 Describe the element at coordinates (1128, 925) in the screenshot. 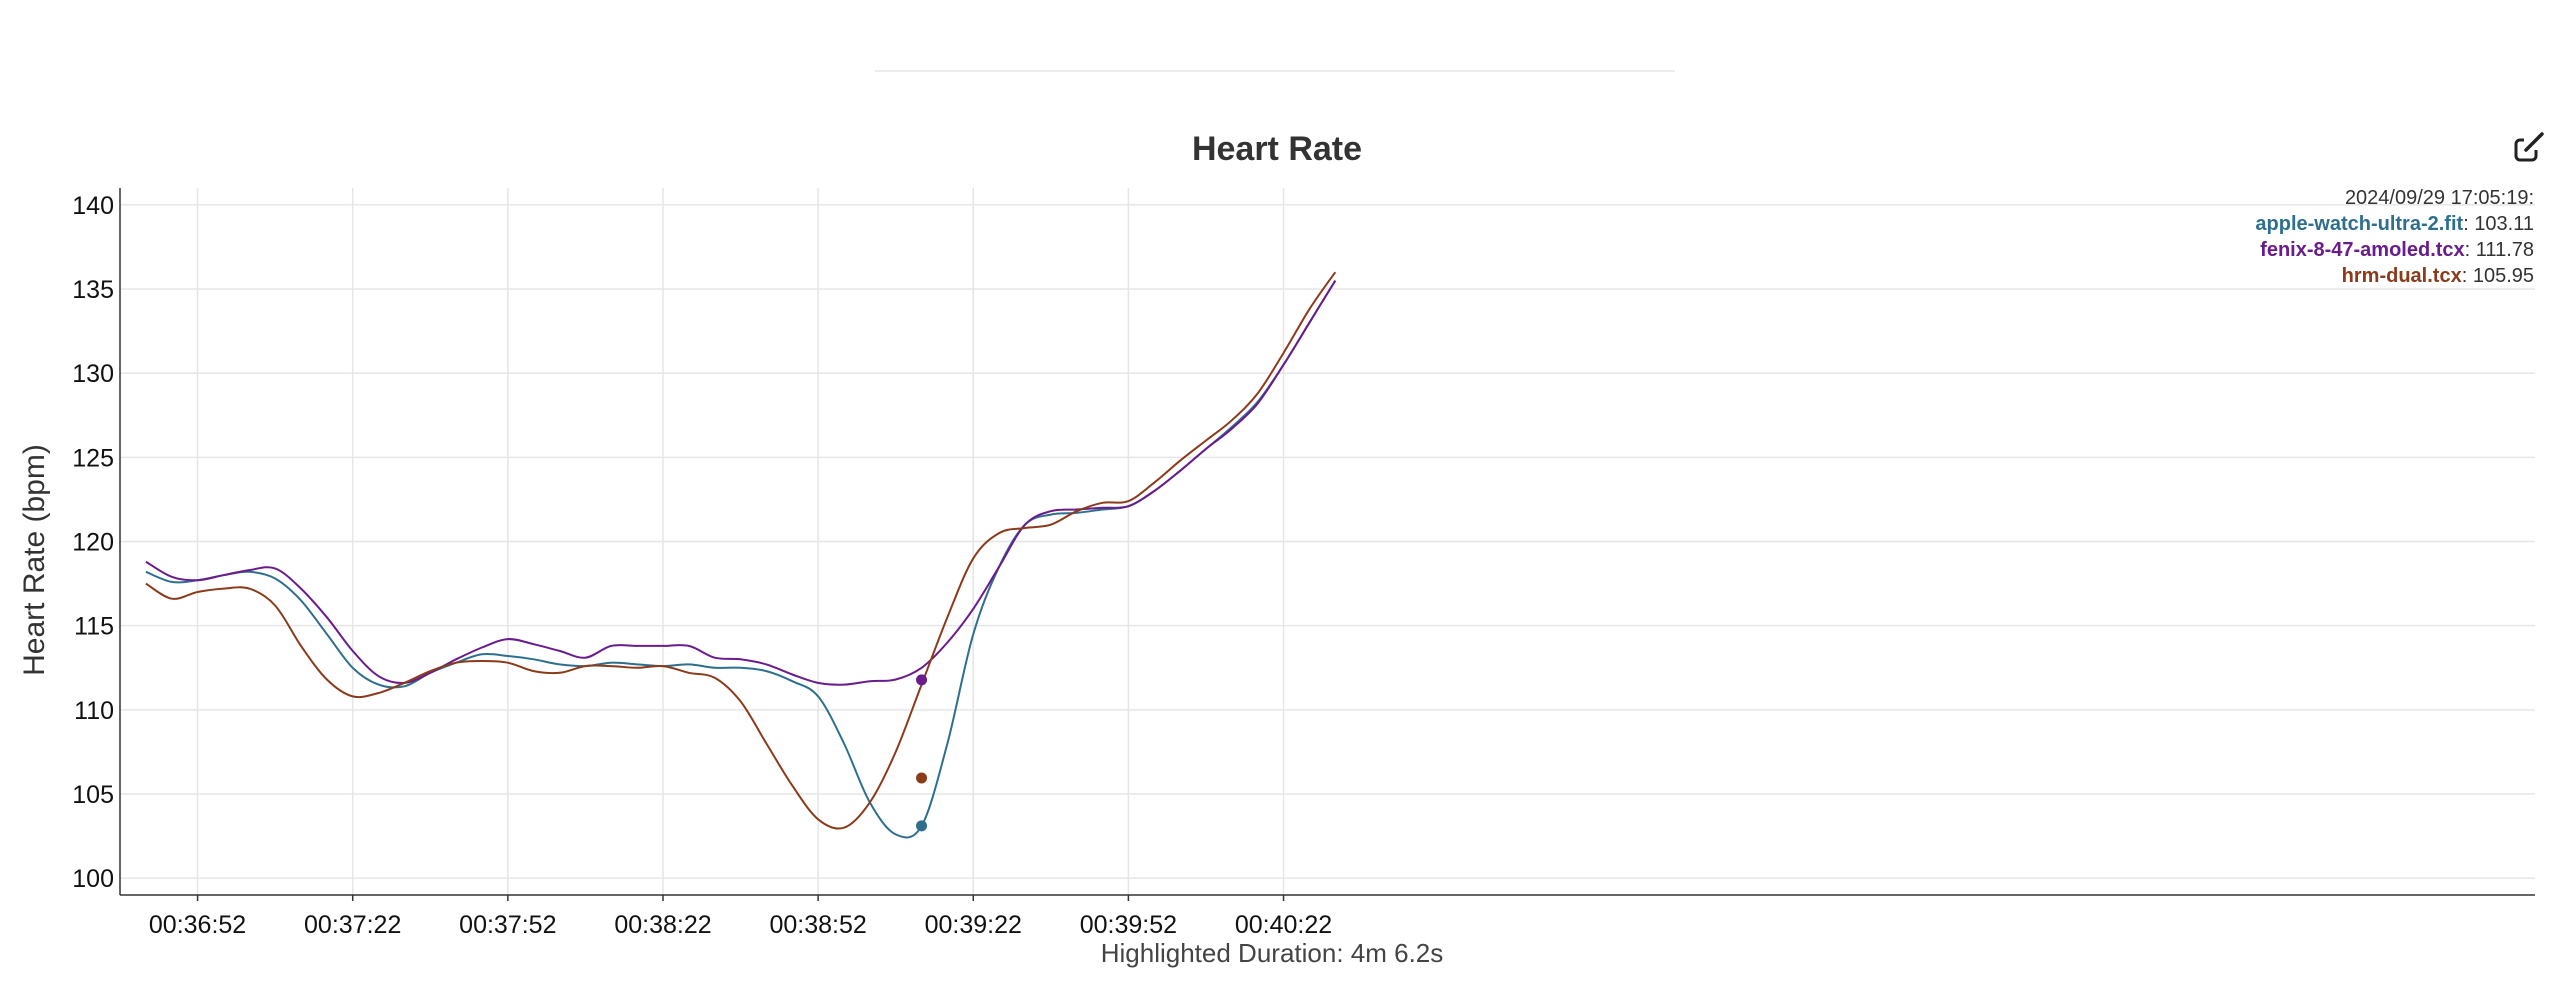

I see `x-tick-label: 00:39:52` at that location.